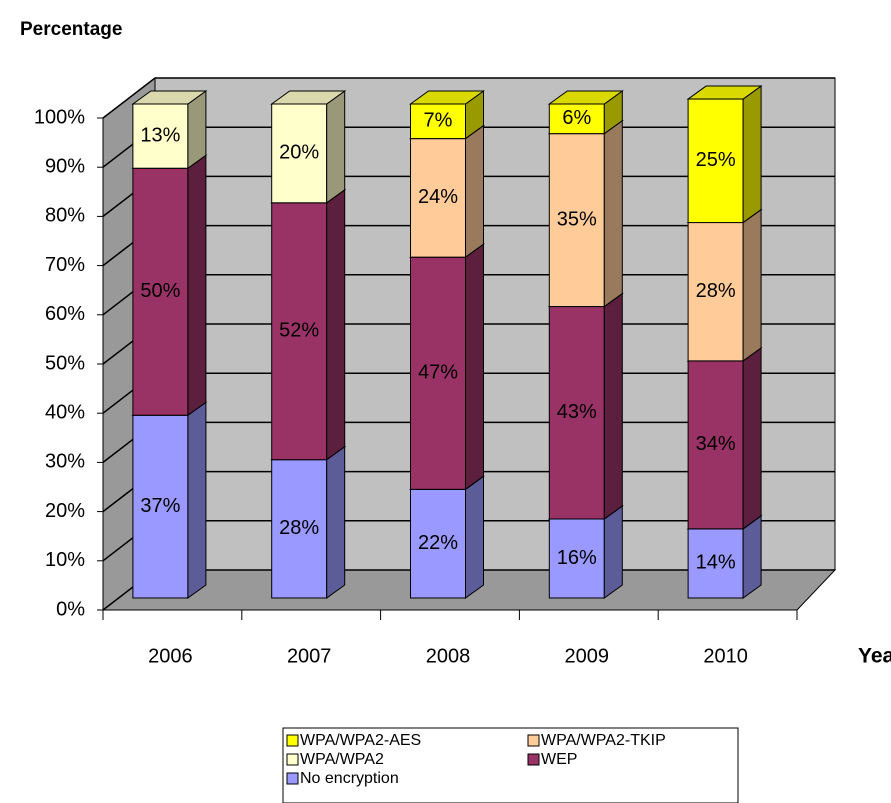 The height and width of the screenshot is (803, 891). I want to click on x-tick-label: 2007, so click(309, 656).